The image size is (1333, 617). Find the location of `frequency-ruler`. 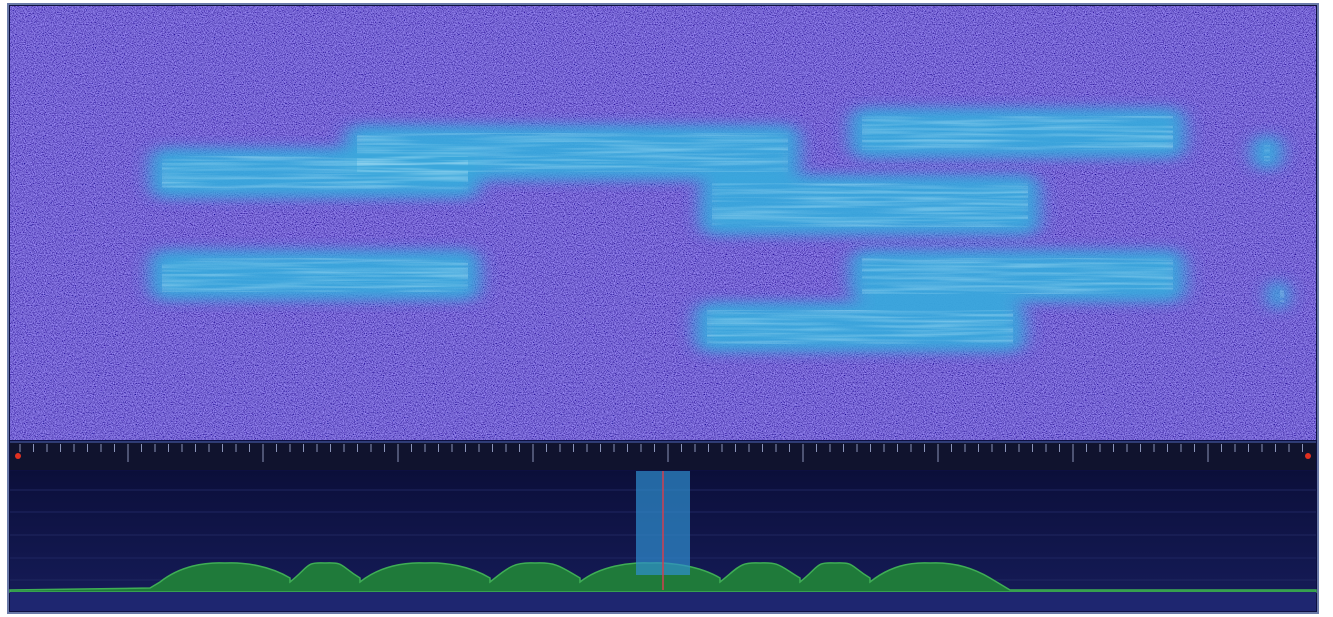

frequency-ruler is located at coordinates (663, 455).